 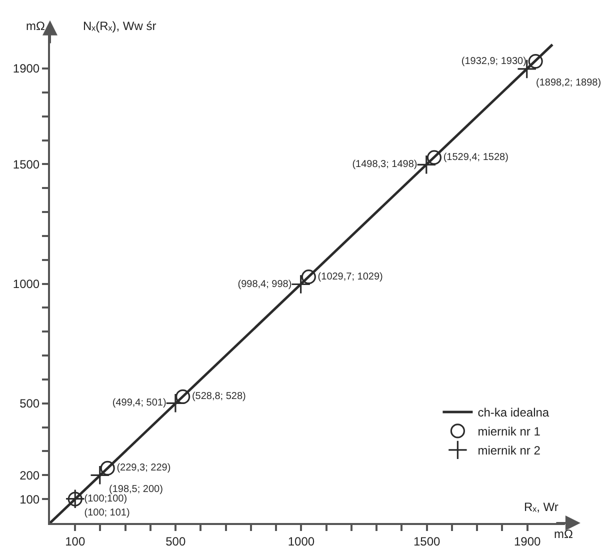 I want to click on y-tick-label: 1500, so click(x=26, y=164).